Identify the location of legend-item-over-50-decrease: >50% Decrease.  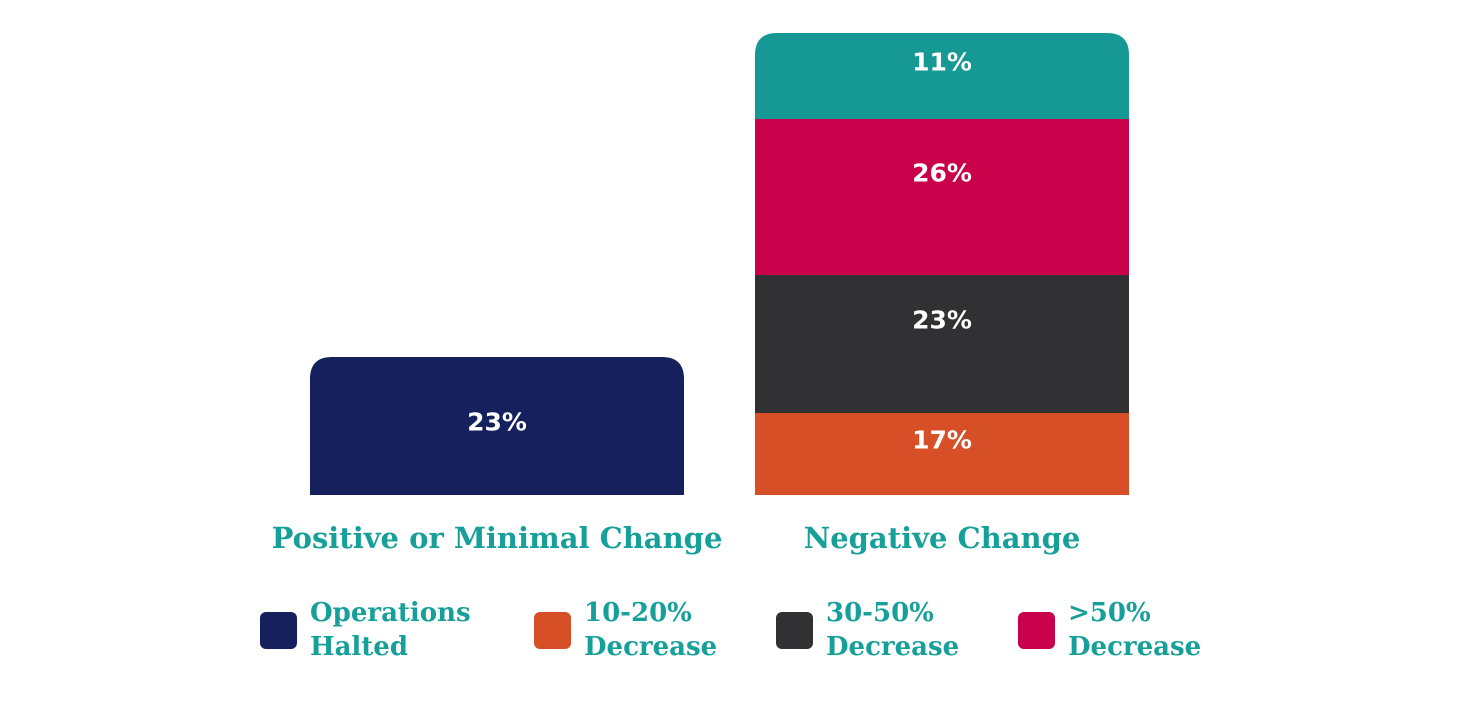
(1109, 630).